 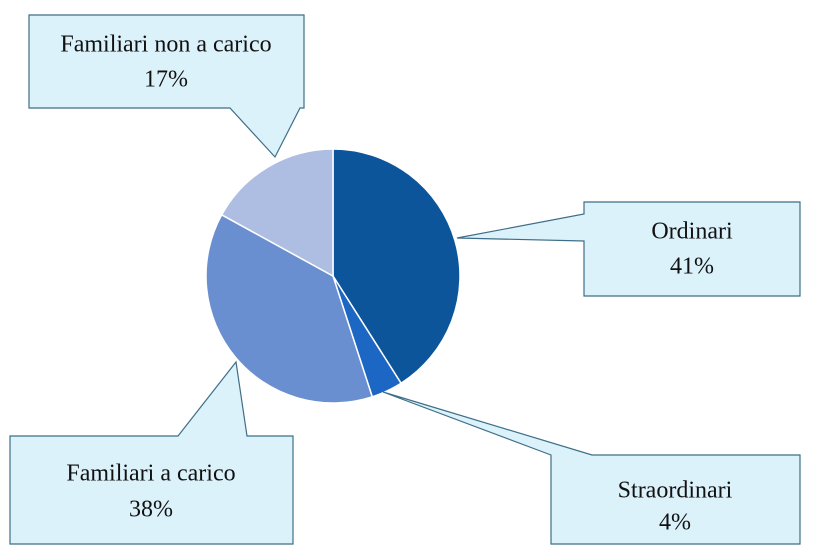 I want to click on category-label: Straordinari, so click(x=675, y=491).